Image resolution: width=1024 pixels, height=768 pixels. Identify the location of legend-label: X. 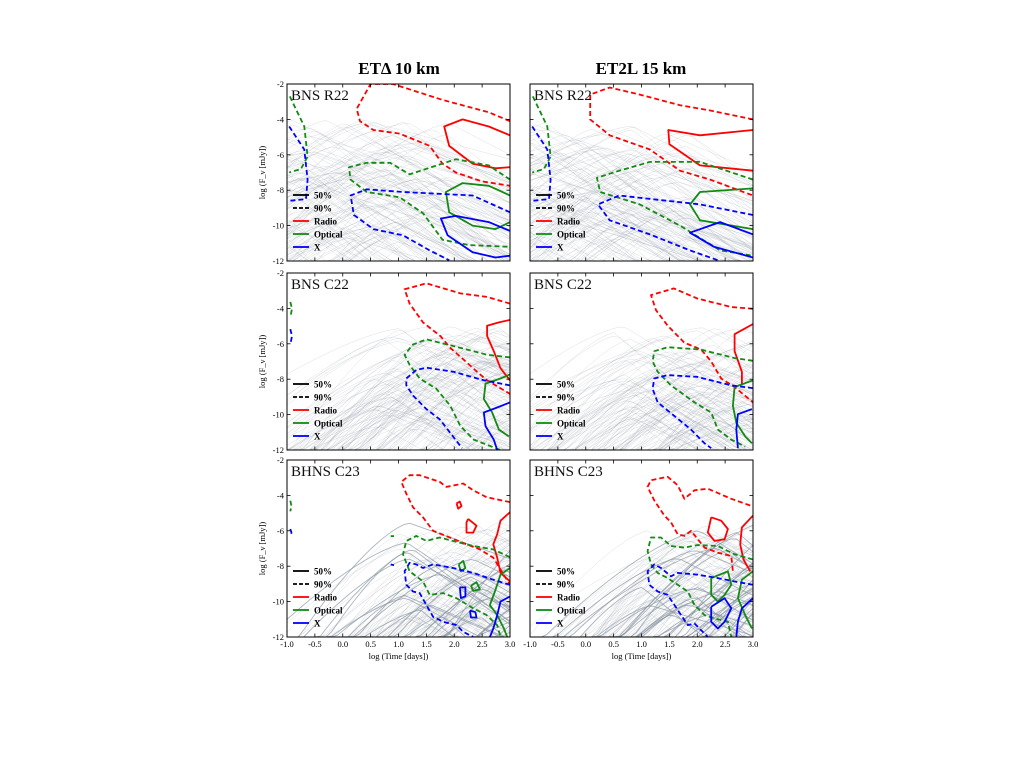
(317, 624).